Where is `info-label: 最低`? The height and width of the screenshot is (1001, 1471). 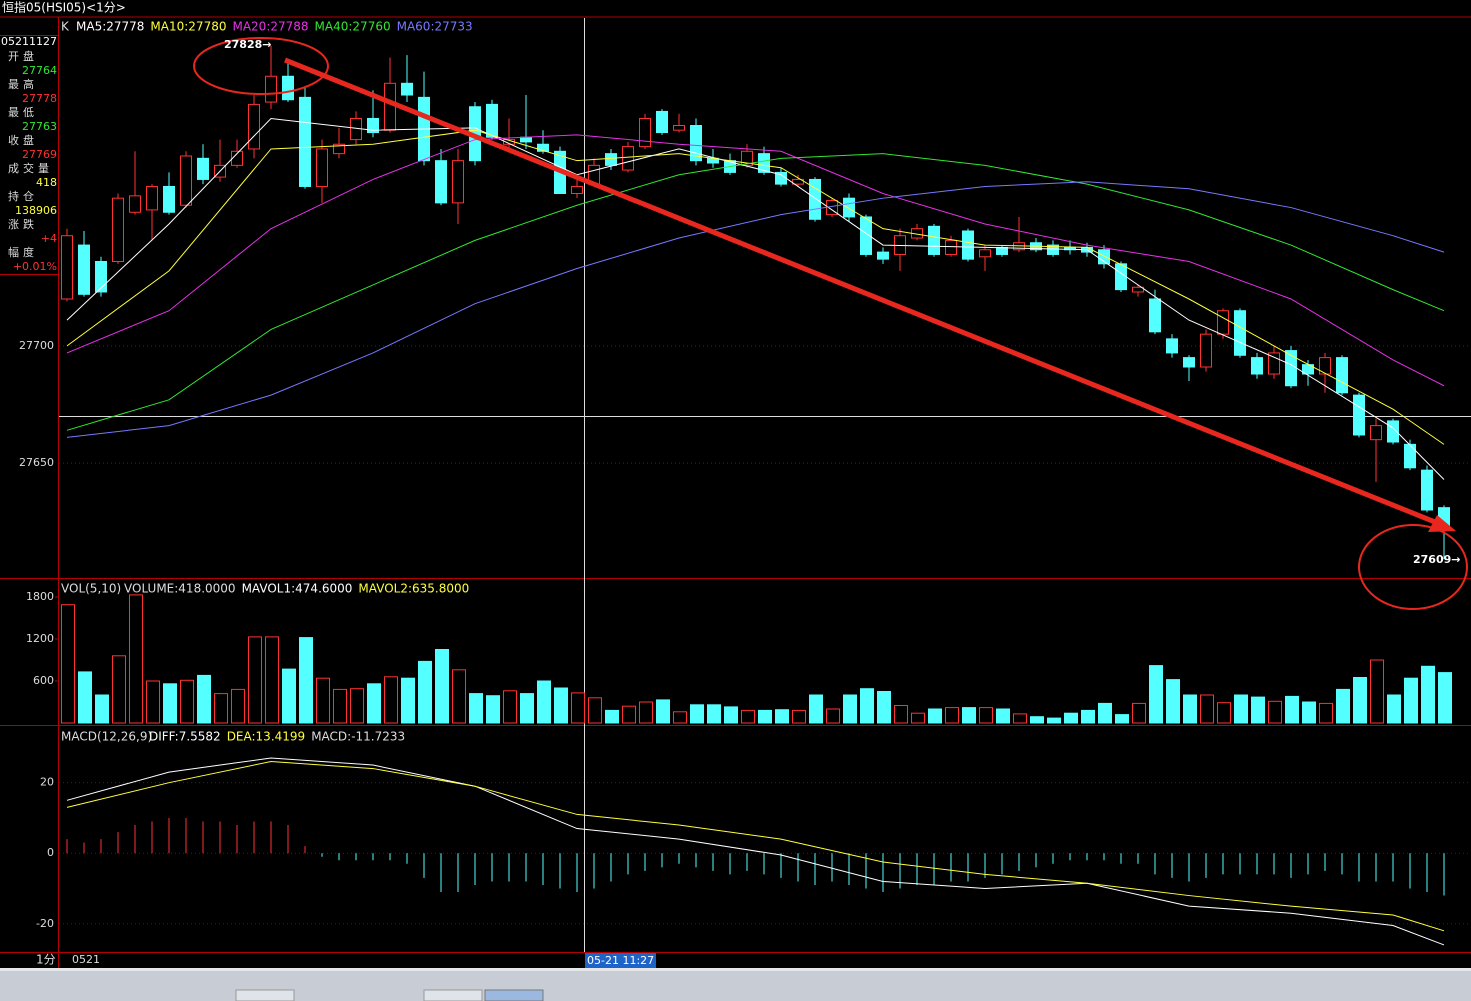
info-label: 最低 is located at coordinates (23, 112).